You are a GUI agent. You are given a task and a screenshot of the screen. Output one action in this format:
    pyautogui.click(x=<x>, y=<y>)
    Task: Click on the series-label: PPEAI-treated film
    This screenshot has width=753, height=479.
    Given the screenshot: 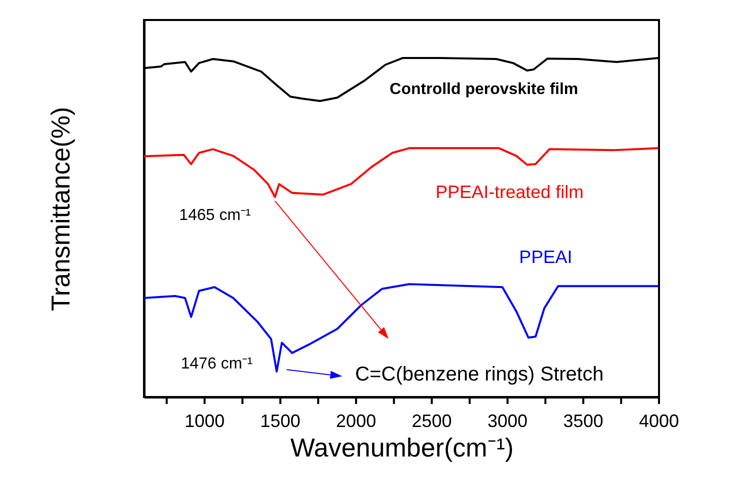 What is the action you would take?
    pyautogui.click(x=510, y=192)
    